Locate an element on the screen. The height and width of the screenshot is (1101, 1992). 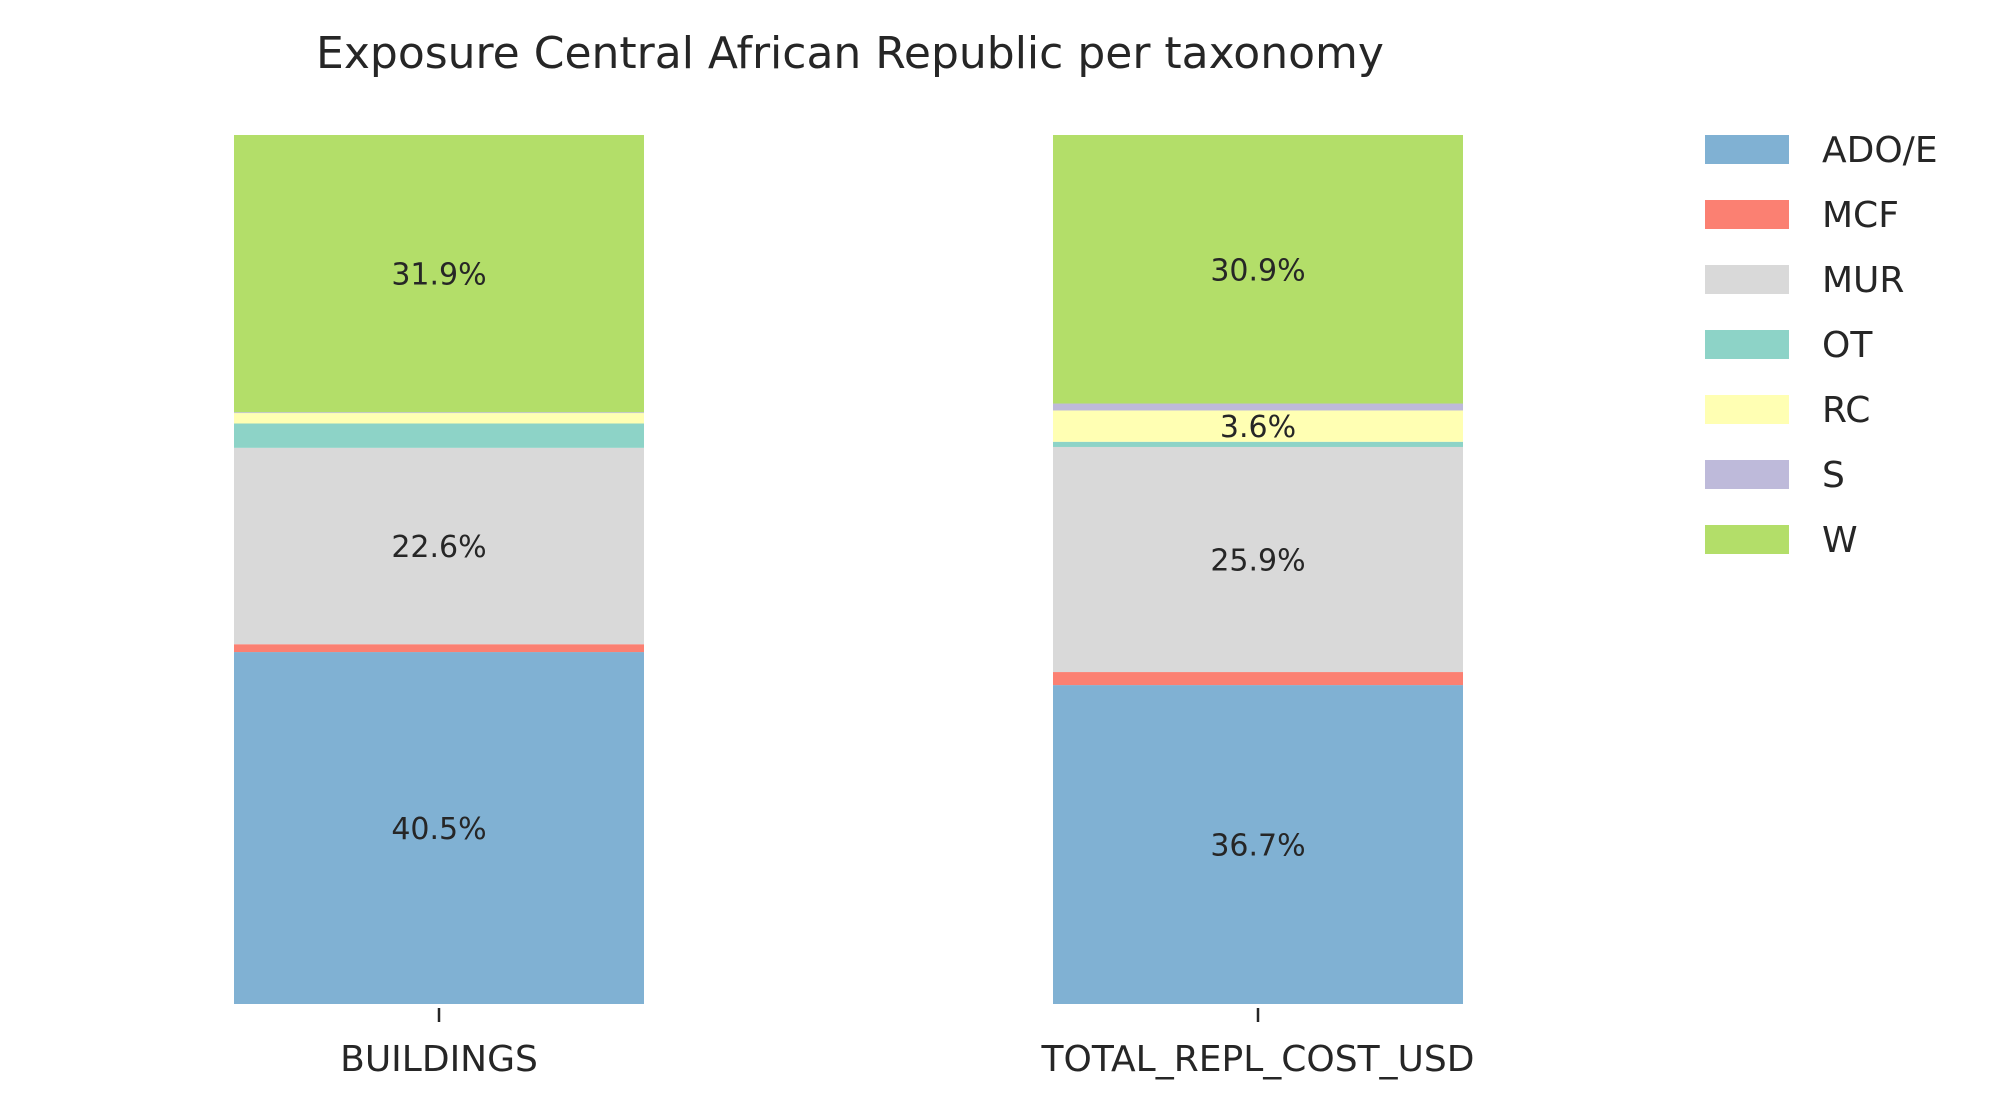
data-label: 3.6% is located at coordinates (1258, 427).